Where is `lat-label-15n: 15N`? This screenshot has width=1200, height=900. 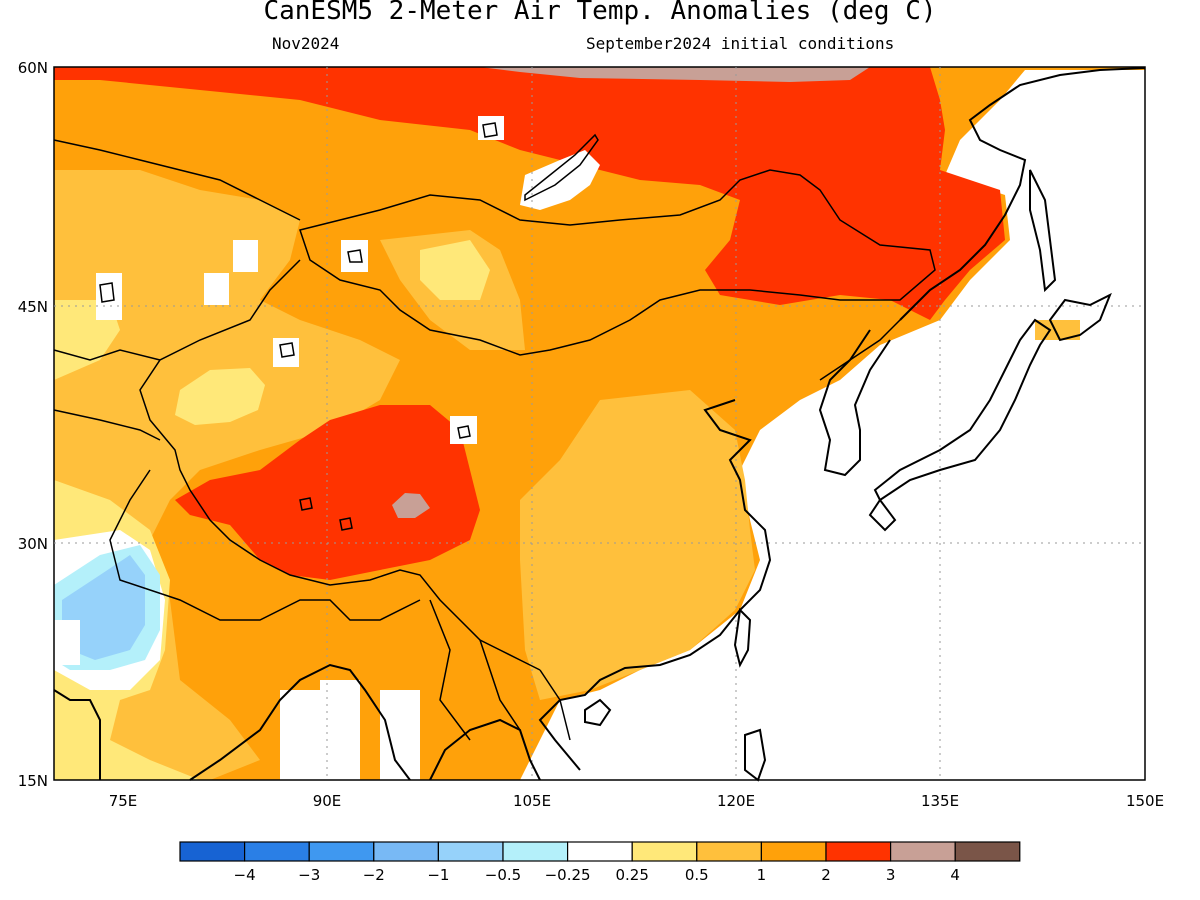
lat-label-15n: 15N is located at coordinates (33, 781).